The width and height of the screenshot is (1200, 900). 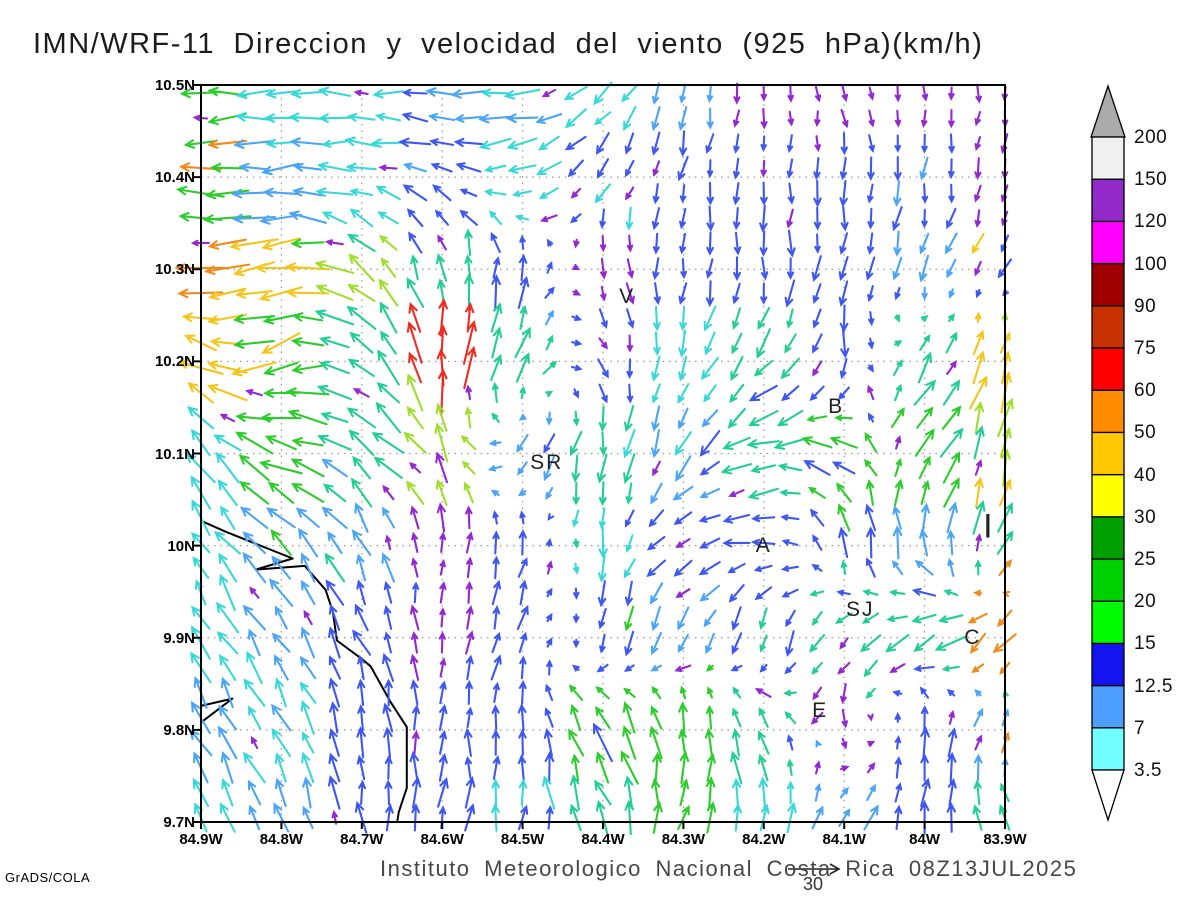 I want to click on colorbar-tick-label: 7, so click(x=1140, y=728).